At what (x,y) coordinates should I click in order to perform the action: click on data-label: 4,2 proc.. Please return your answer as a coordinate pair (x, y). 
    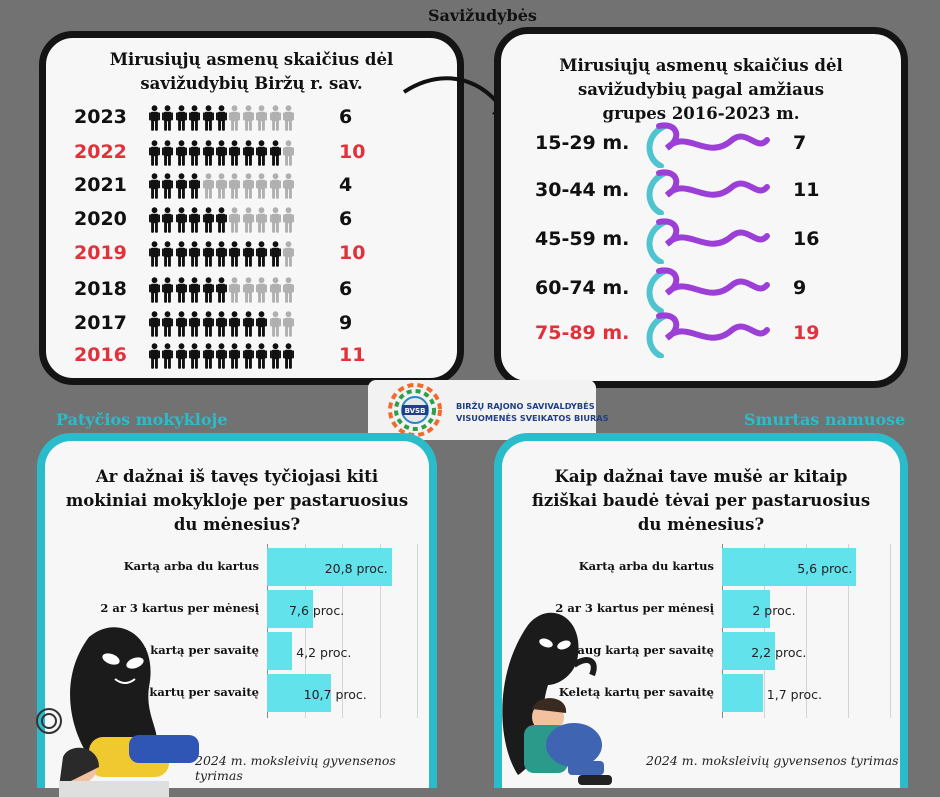
    Looking at the image, I should click on (324, 652).